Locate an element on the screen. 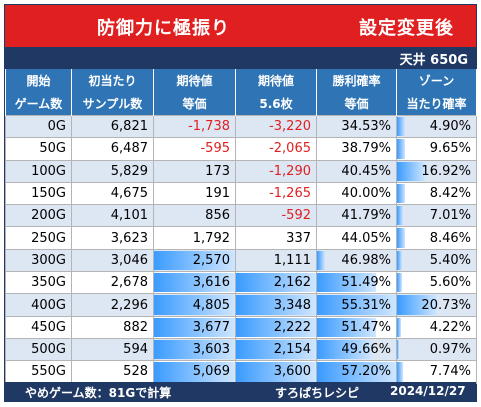 Image resolution: width=481 pixels, height=407 pixels. footer-bar: やめゲーム数：81Gで計算 すろぱちレシピ 2024/12/27 is located at coordinates (240, 391).